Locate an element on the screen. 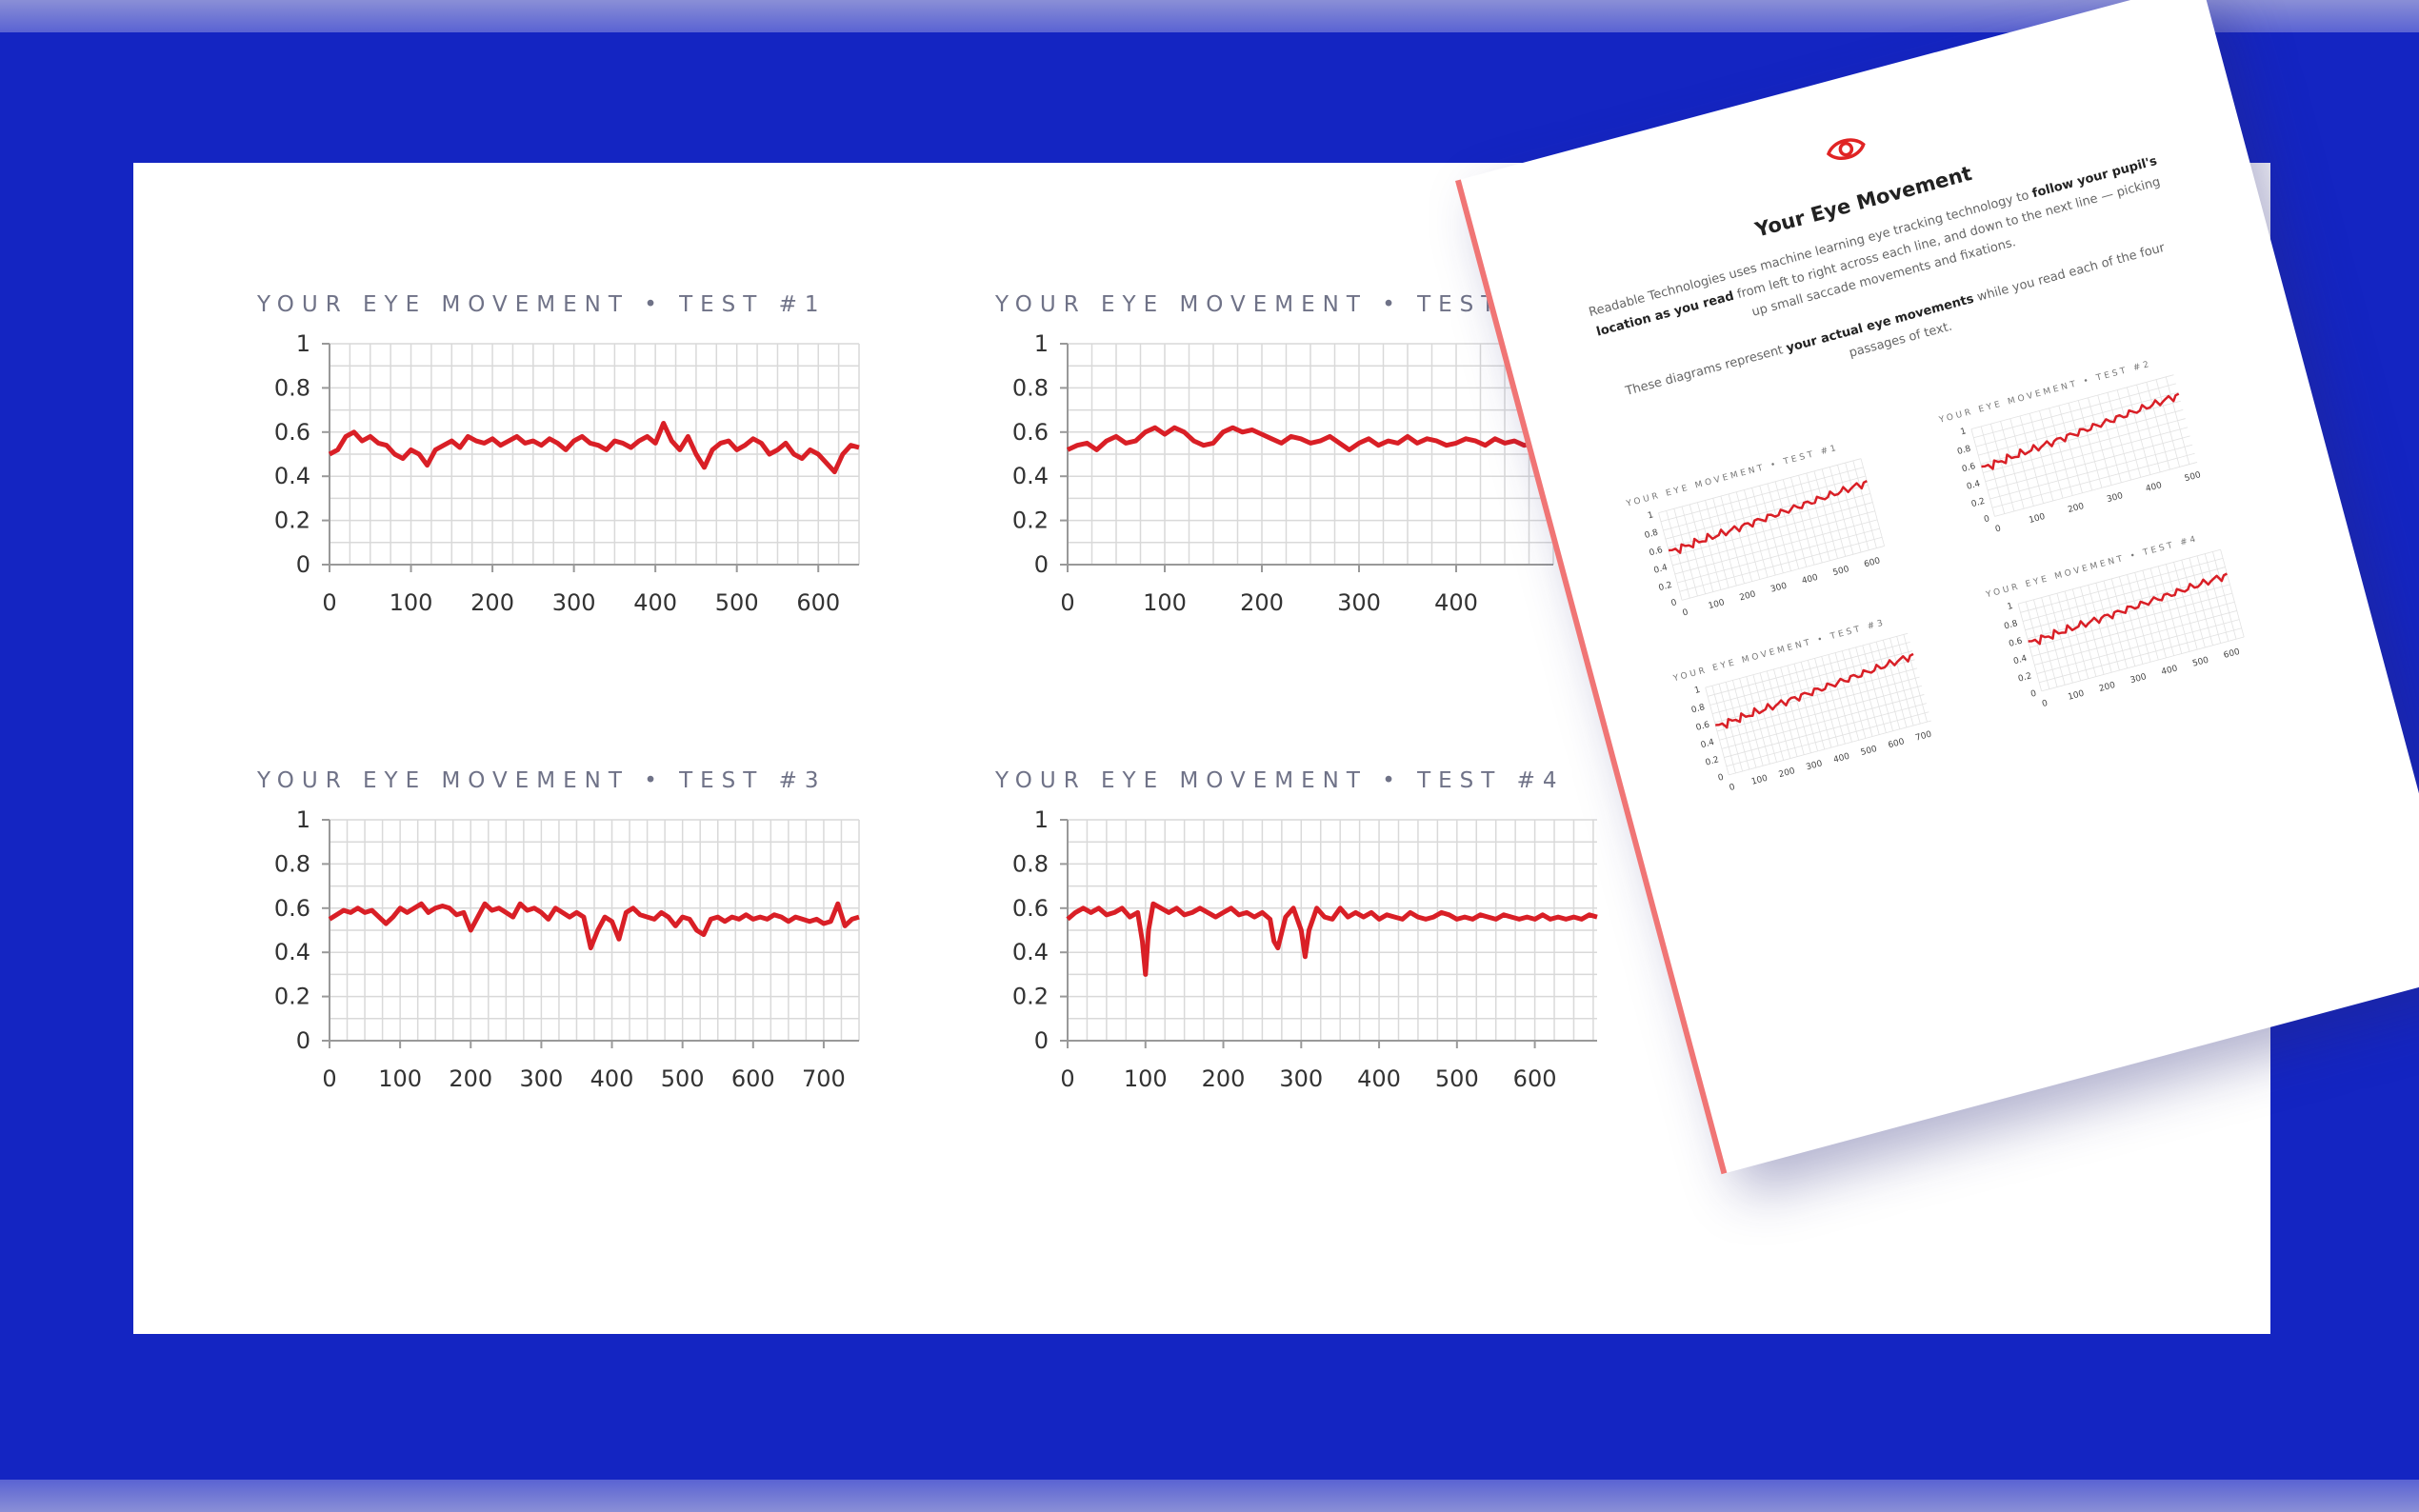  mini-x-tick-label: 700 is located at coordinates (1923, 736).